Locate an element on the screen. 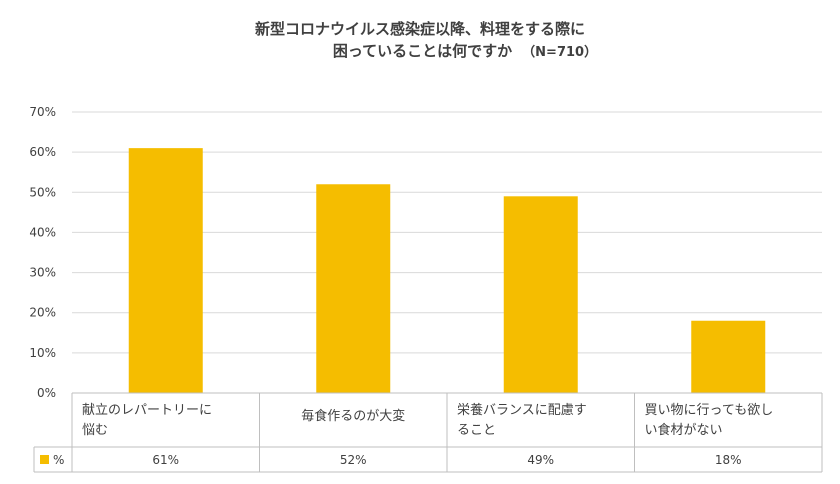 Image resolution: width=840 pixels, height=484 pixels. category-label: 買い物に行っても欲し is located at coordinates (709, 410).